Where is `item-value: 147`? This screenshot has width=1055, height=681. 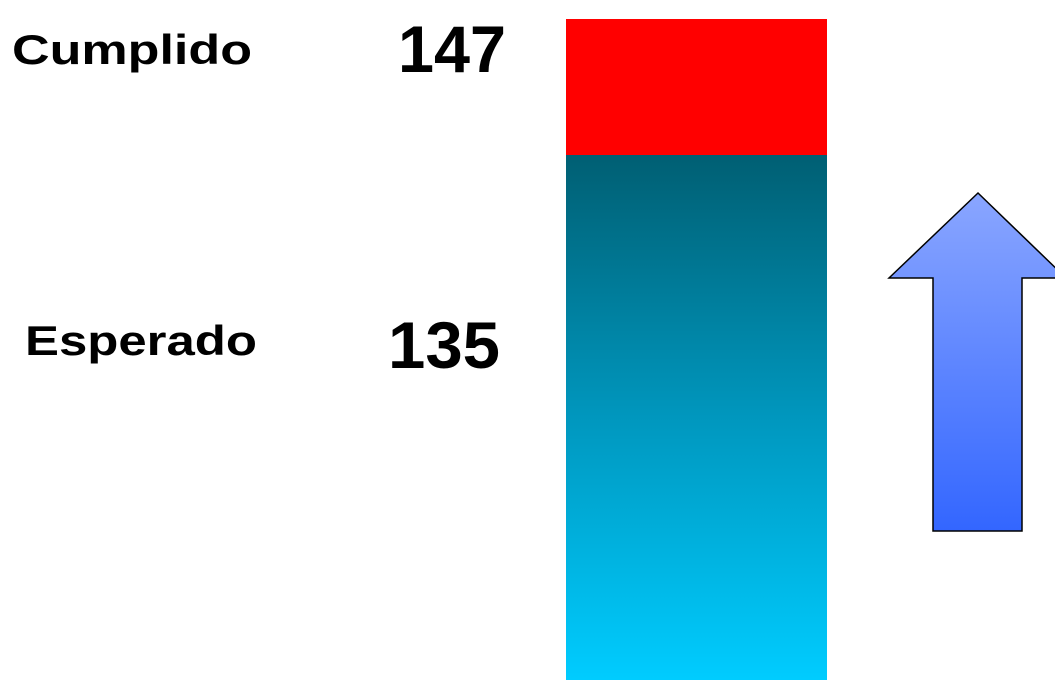
item-value: 147 is located at coordinates (452, 49).